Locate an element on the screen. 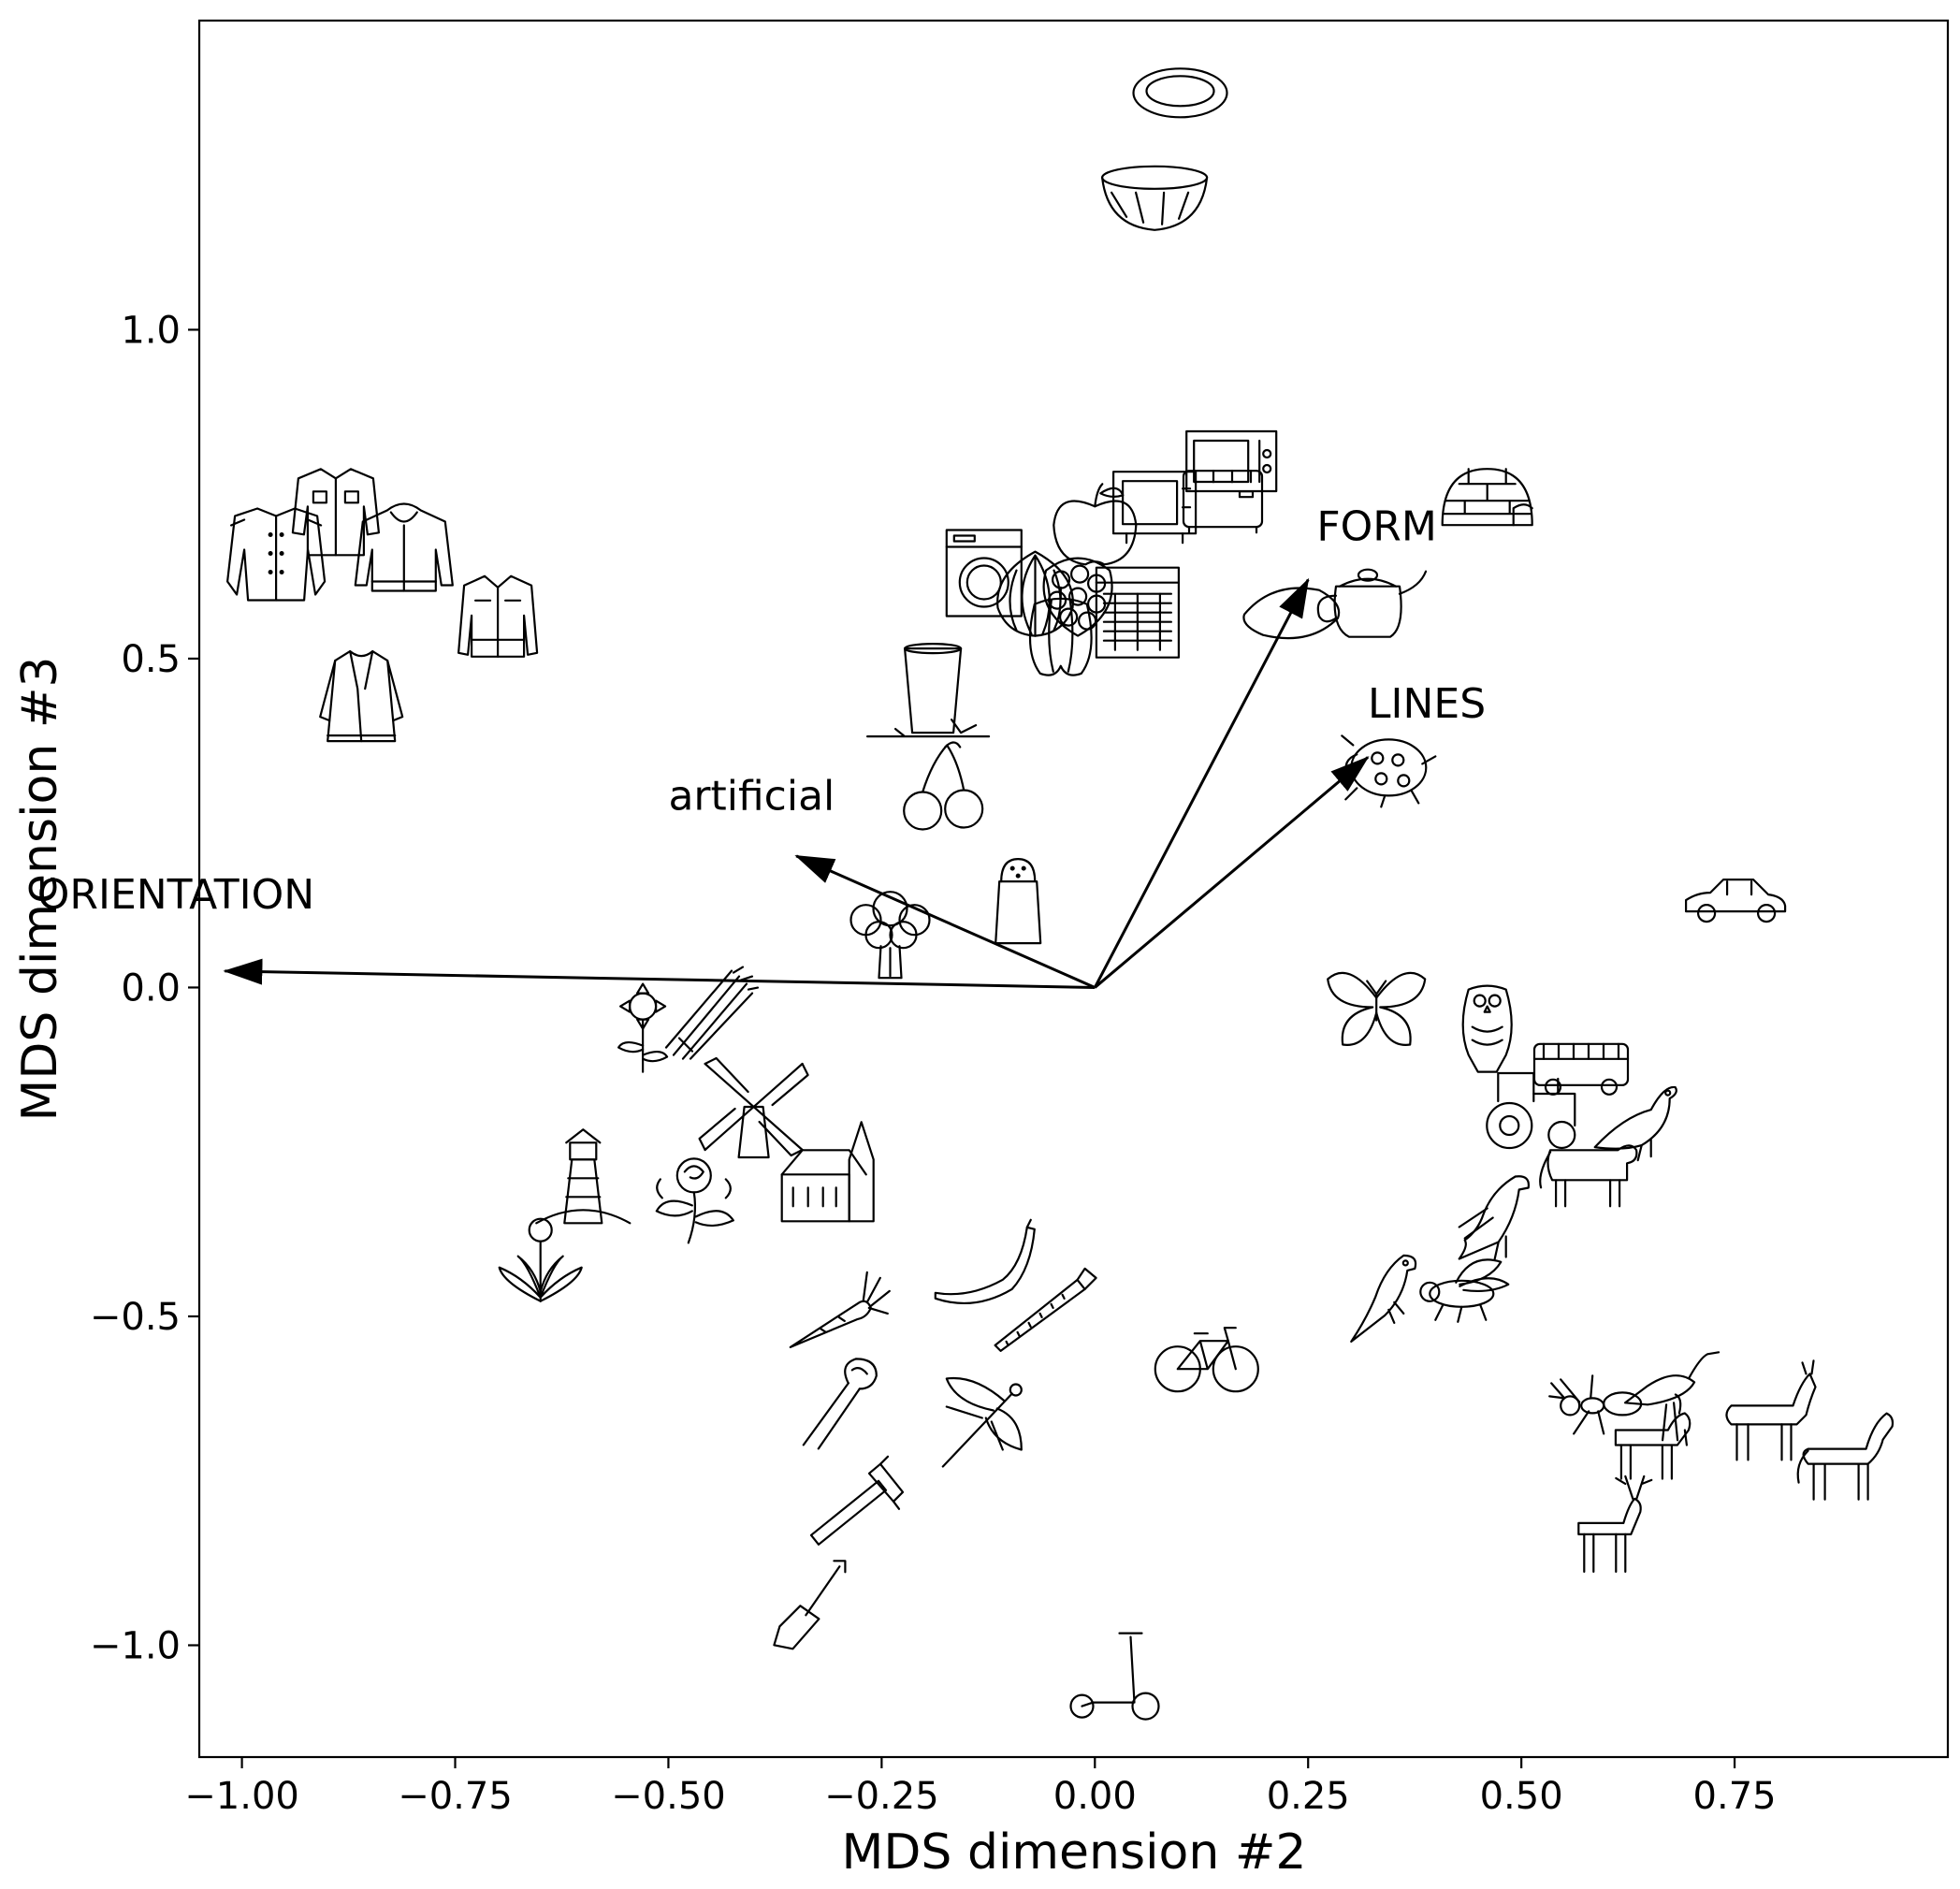 The width and height of the screenshot is (1960, 1889). marker-cherries-icon is located at coordinates (944, 786).